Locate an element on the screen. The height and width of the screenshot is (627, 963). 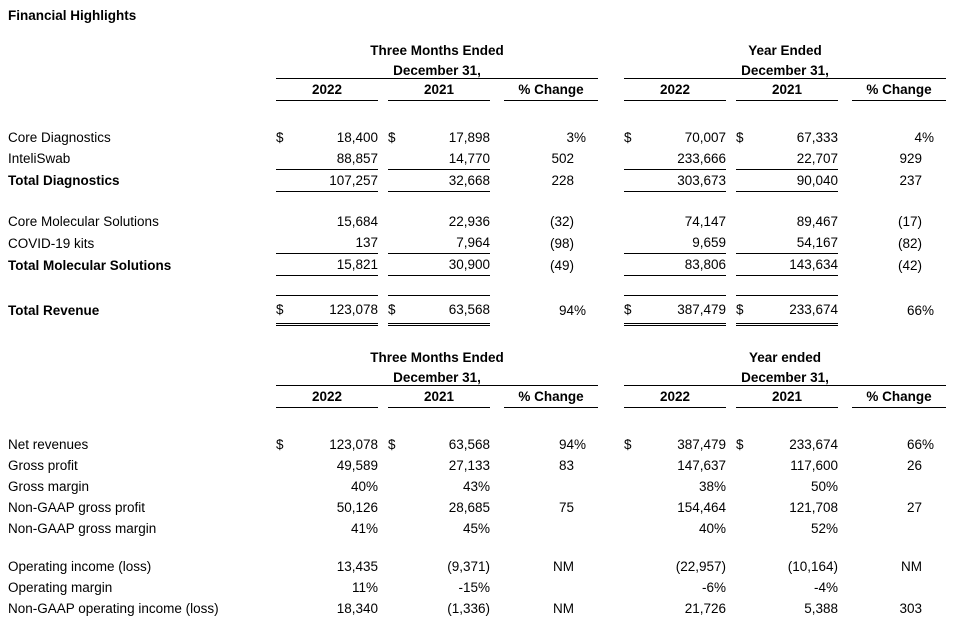
value-year-2022: (22,957) is located at coordinates (701, 566).